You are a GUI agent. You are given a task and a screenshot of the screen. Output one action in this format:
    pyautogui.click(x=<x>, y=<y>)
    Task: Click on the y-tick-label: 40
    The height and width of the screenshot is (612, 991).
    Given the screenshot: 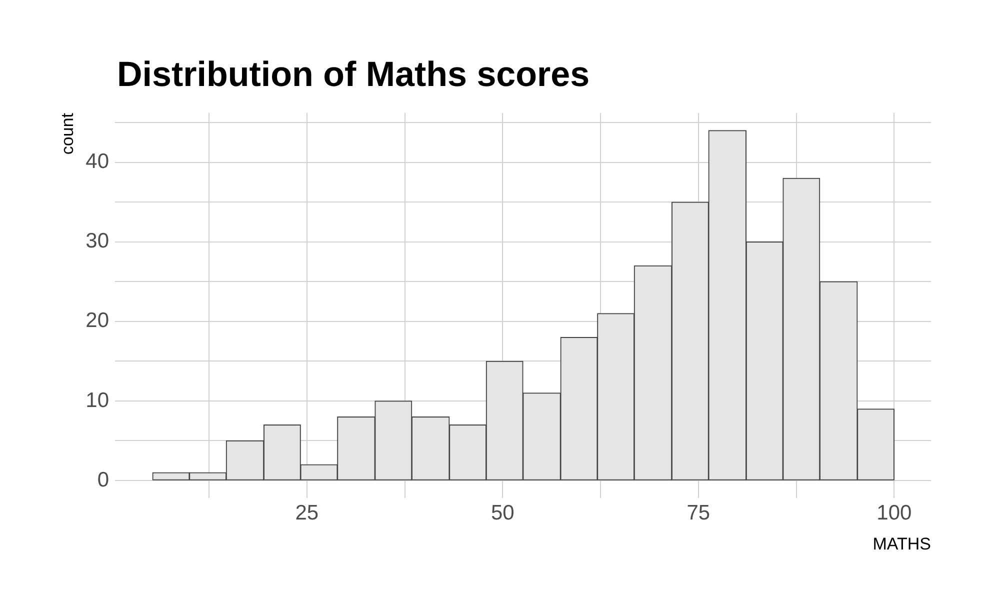 What is the action you would take?
    pyautogui.click(x=97, y=162)
    